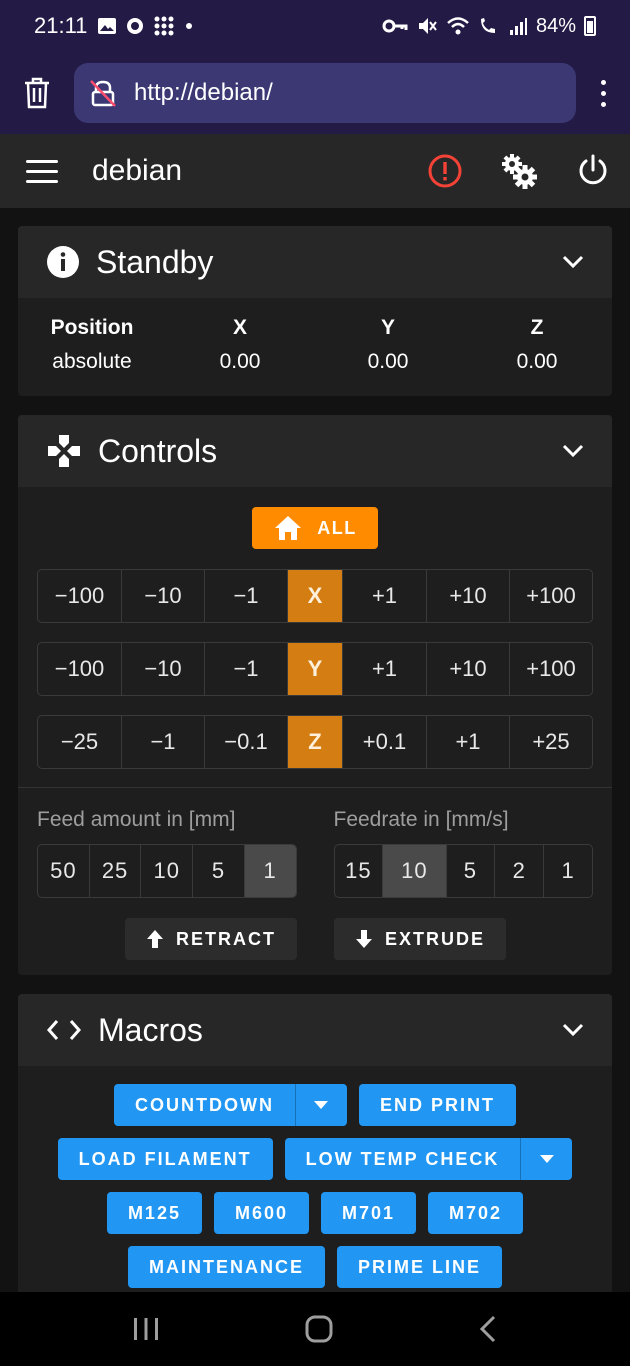  I want to click on not-secure-icon, so click(103, 93).